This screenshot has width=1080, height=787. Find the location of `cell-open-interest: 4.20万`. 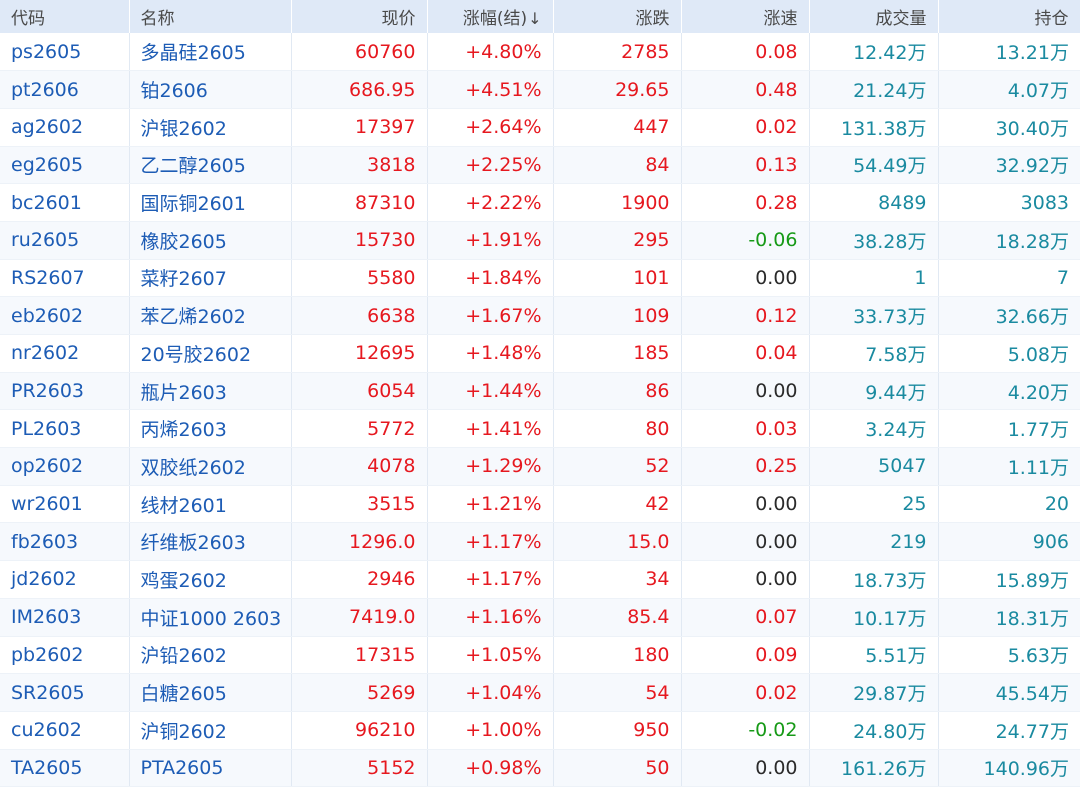

cell-open-interest: 4.20万 is located at coordinates (1009, 391).